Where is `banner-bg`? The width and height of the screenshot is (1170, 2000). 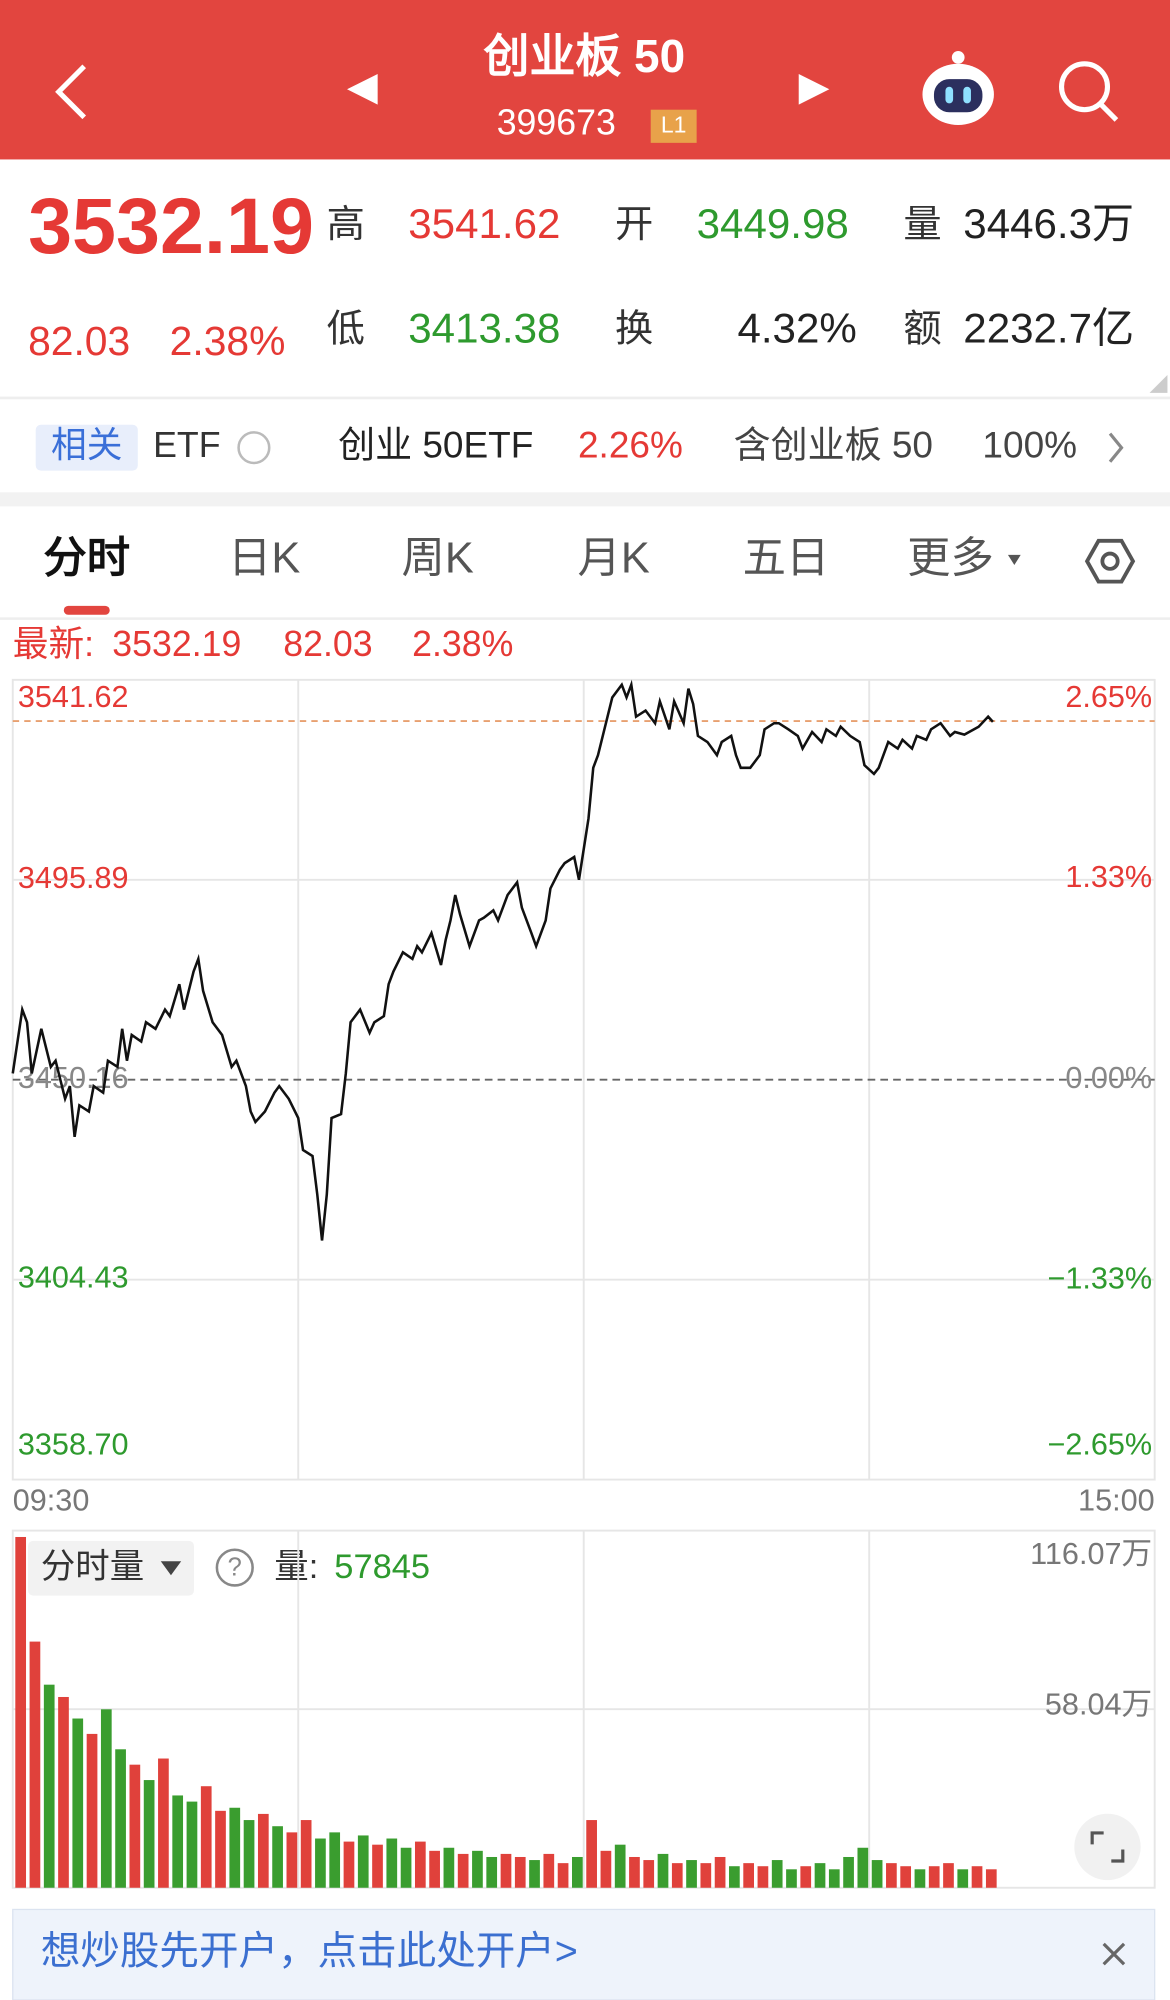
banner-bg is located at coordinates (584, 1954).